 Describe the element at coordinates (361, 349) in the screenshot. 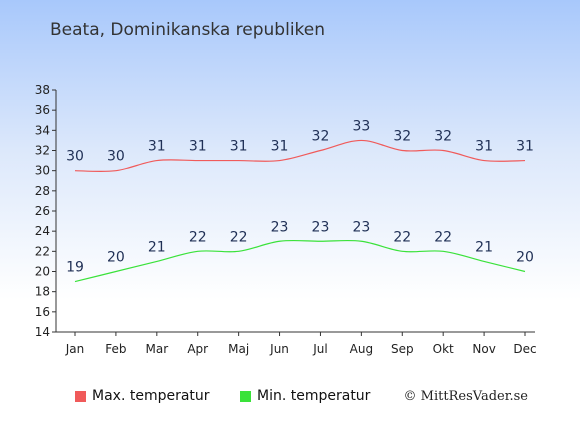

I see `x-tick-label: Aug` at that location.